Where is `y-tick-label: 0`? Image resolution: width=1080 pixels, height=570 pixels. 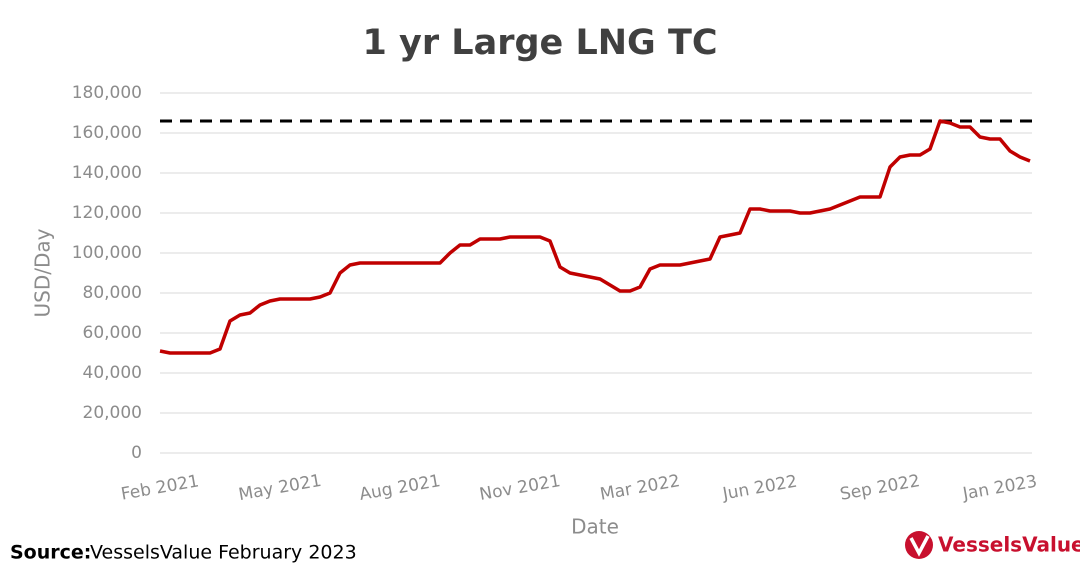
y-tick-label: 0 is located at coordinates (136, 453).